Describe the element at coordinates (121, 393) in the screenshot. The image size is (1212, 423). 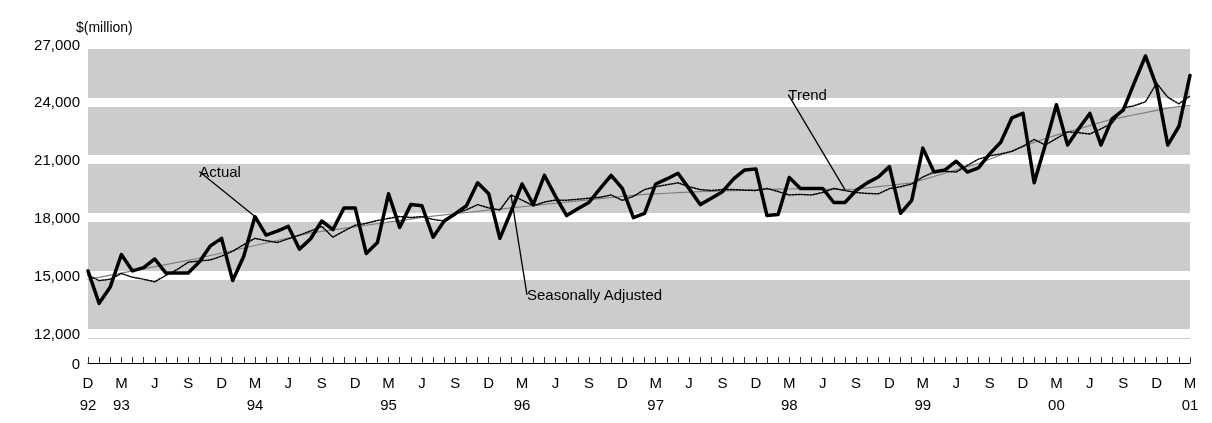
I see `x-tick-label: M 93` at that location.